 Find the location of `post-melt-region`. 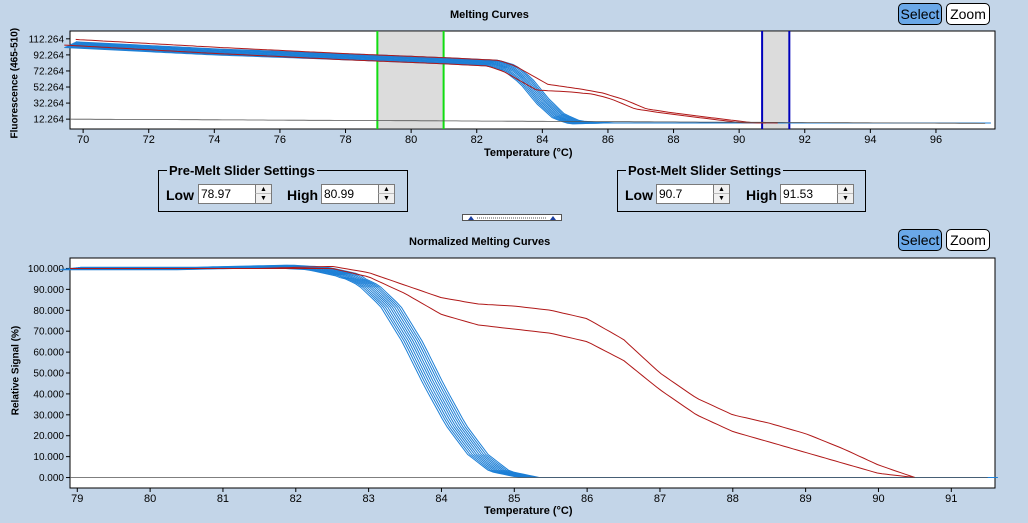

post-melt-region is located at coordinates (776, 80).